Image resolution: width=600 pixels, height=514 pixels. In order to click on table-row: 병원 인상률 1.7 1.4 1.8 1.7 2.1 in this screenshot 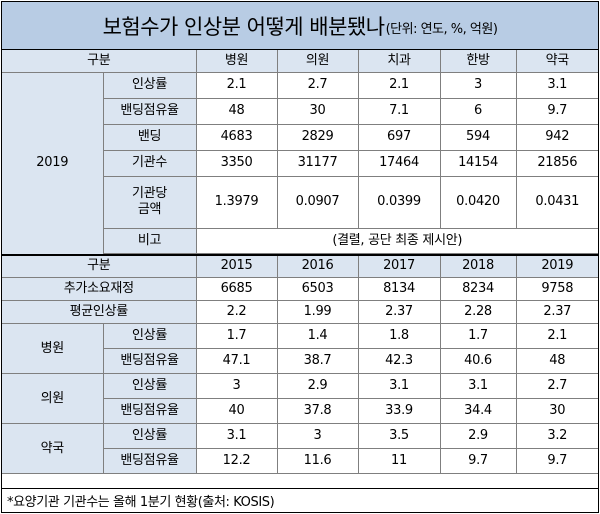, I will do `click(300, 348)`.